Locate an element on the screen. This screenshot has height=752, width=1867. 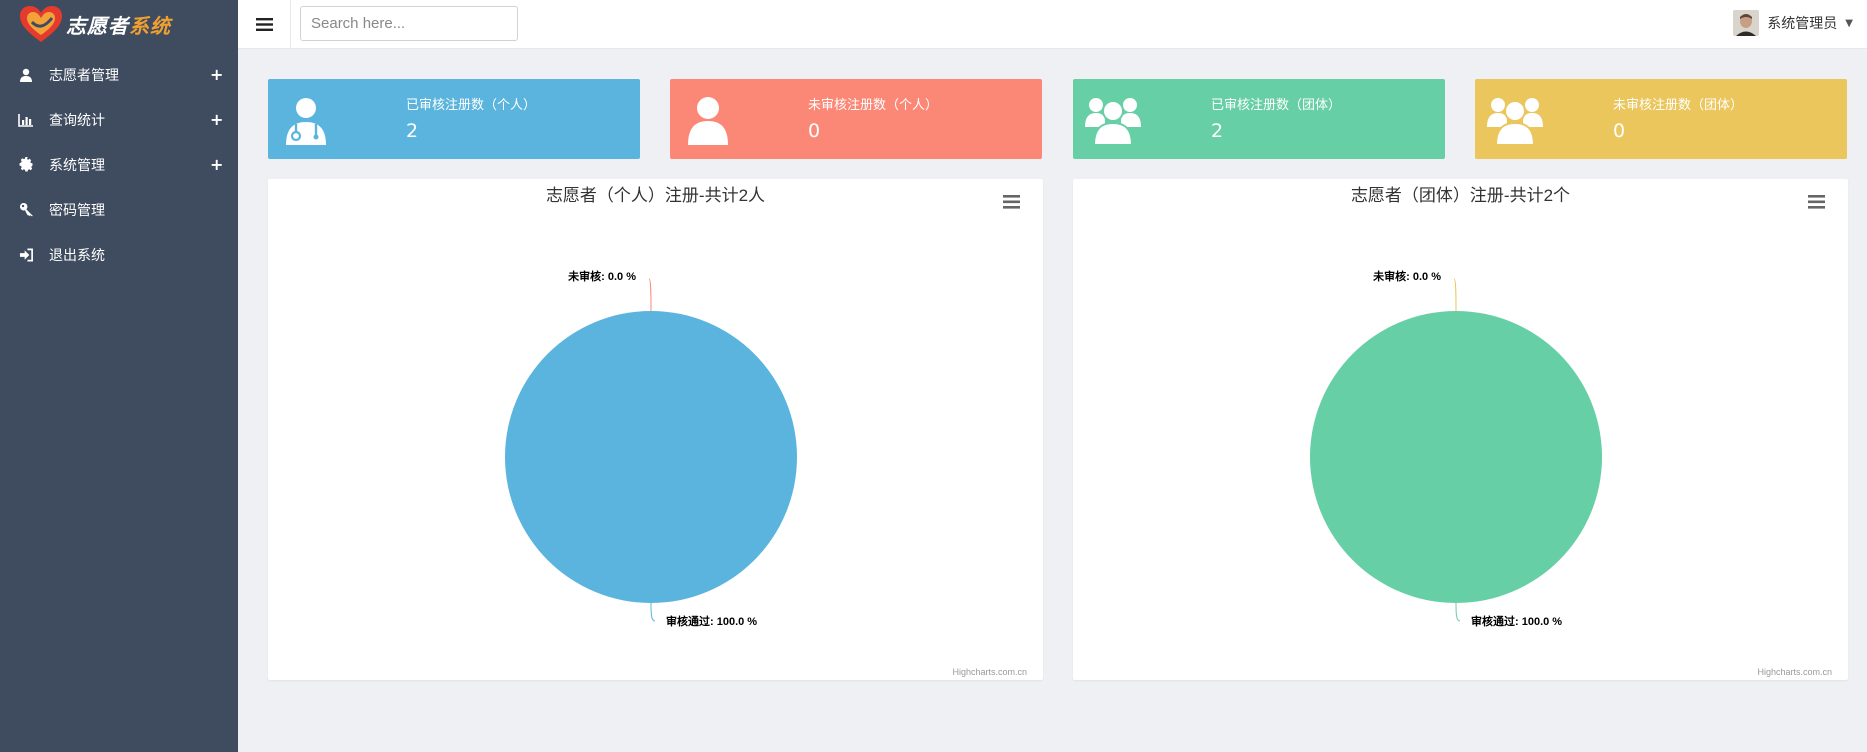
sidebar-item-system-management: 系统管理 + is located at coordinates (119, 164).